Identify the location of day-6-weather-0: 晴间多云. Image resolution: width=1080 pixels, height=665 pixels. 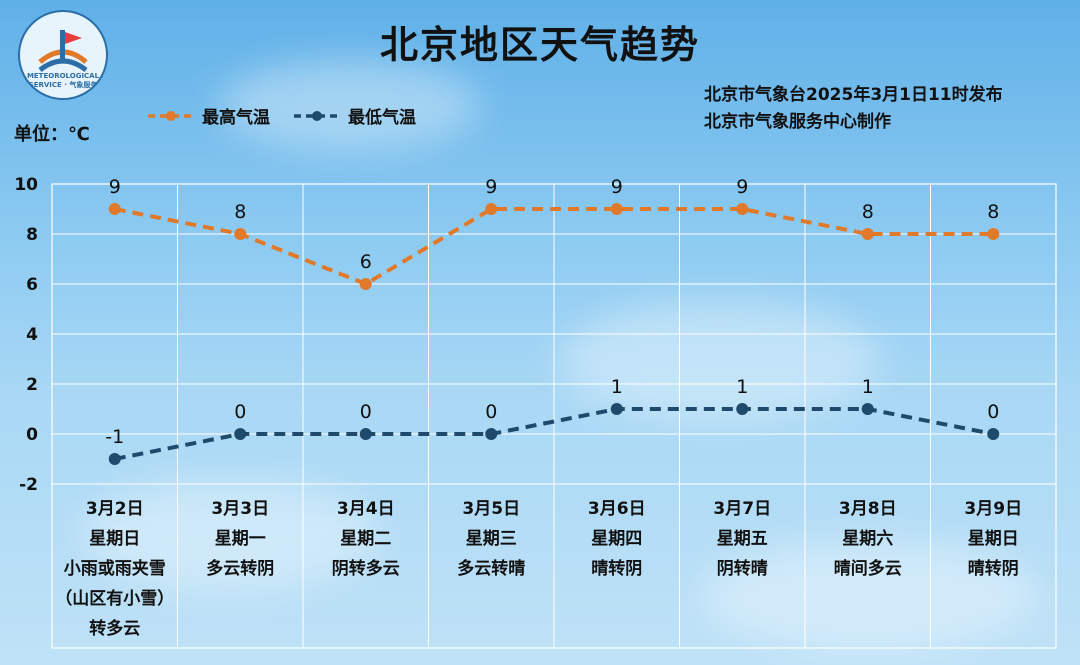
(867, 569).